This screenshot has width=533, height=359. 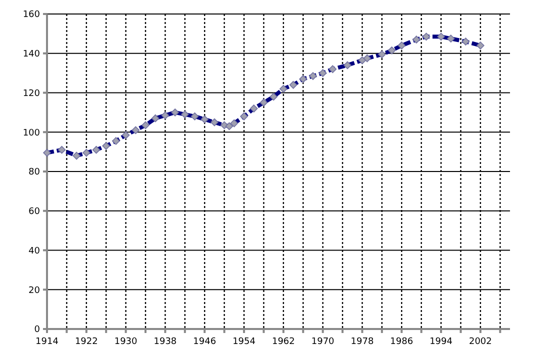 I want to click on x-tick-label: 1970, so click(x=323, y=342).